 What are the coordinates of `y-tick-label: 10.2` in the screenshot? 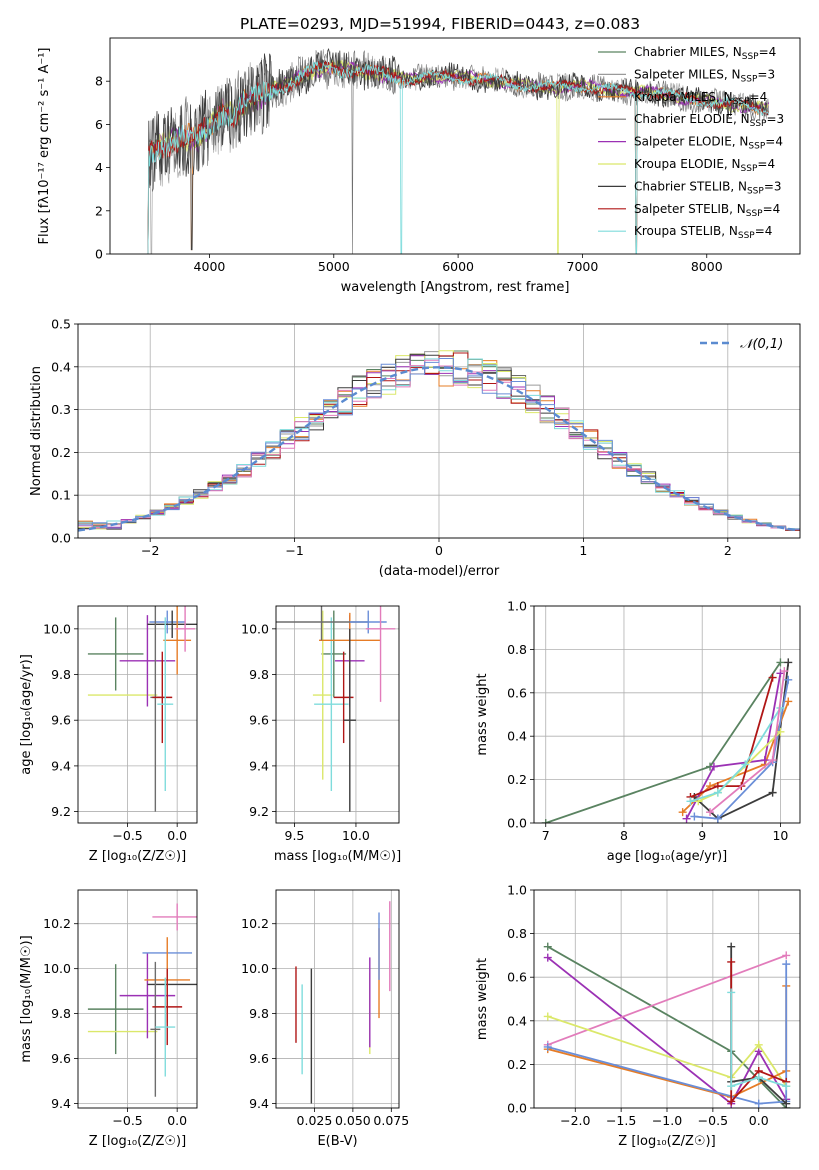 It's located at (255, 923).